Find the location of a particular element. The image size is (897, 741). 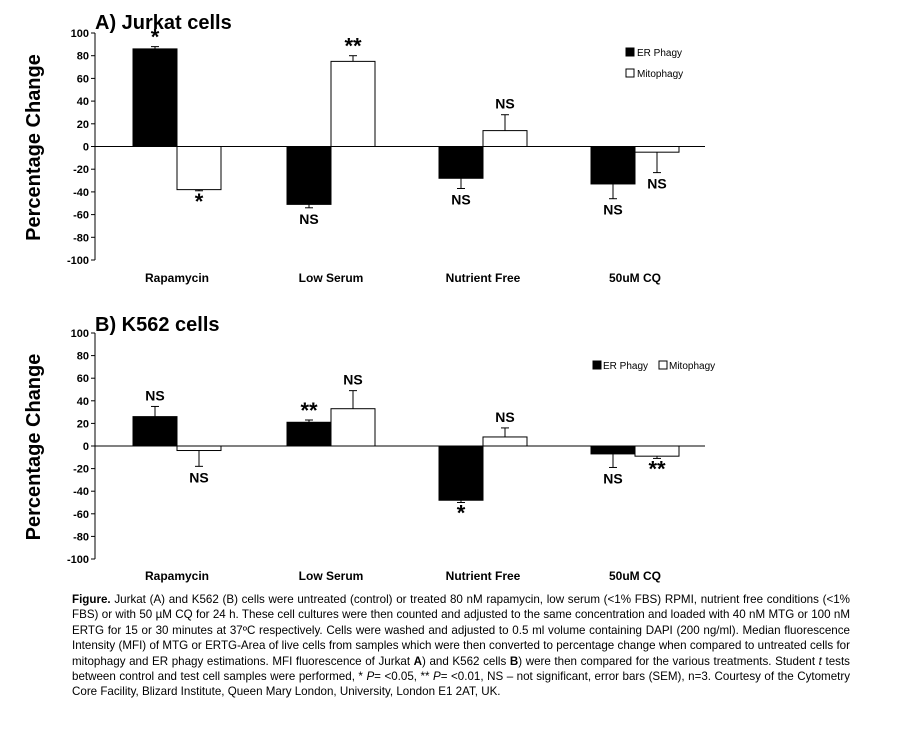

chart1-ytick-label: -100 is located at coordinates (78, 560).